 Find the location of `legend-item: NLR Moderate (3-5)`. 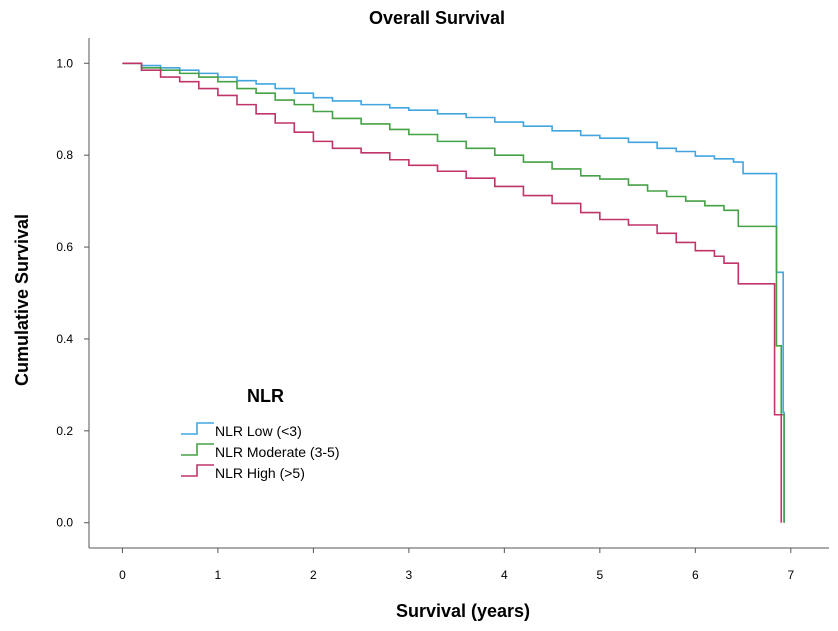

legend-item: NLR Moderate (3-5) is located at coordinates (260, 451).